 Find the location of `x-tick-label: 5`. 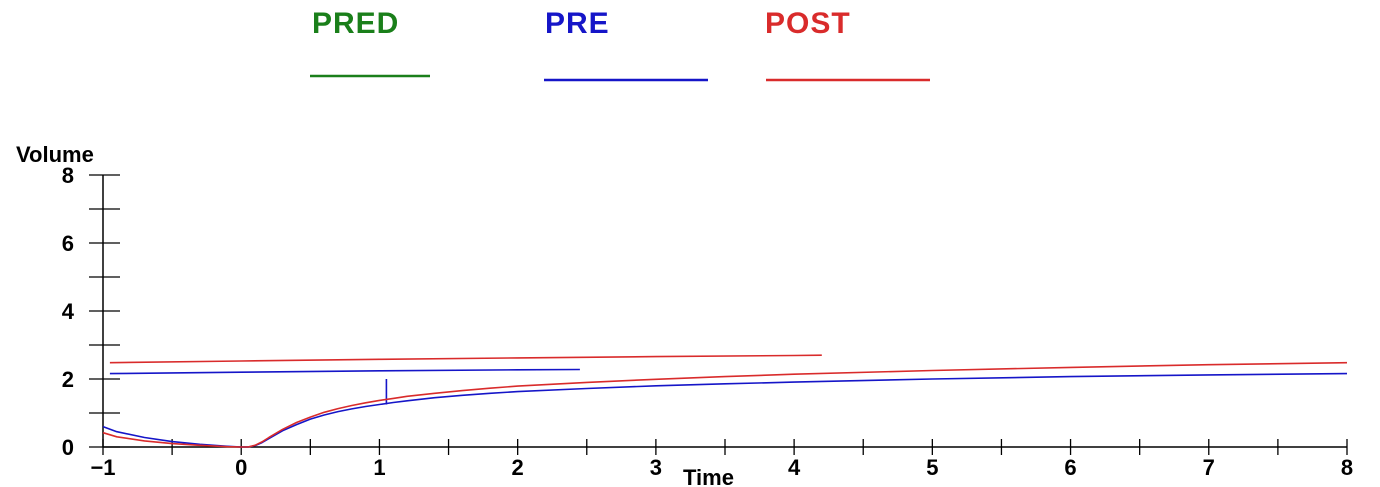

x-tick-label: 5 is located at coordinates (932, 467).